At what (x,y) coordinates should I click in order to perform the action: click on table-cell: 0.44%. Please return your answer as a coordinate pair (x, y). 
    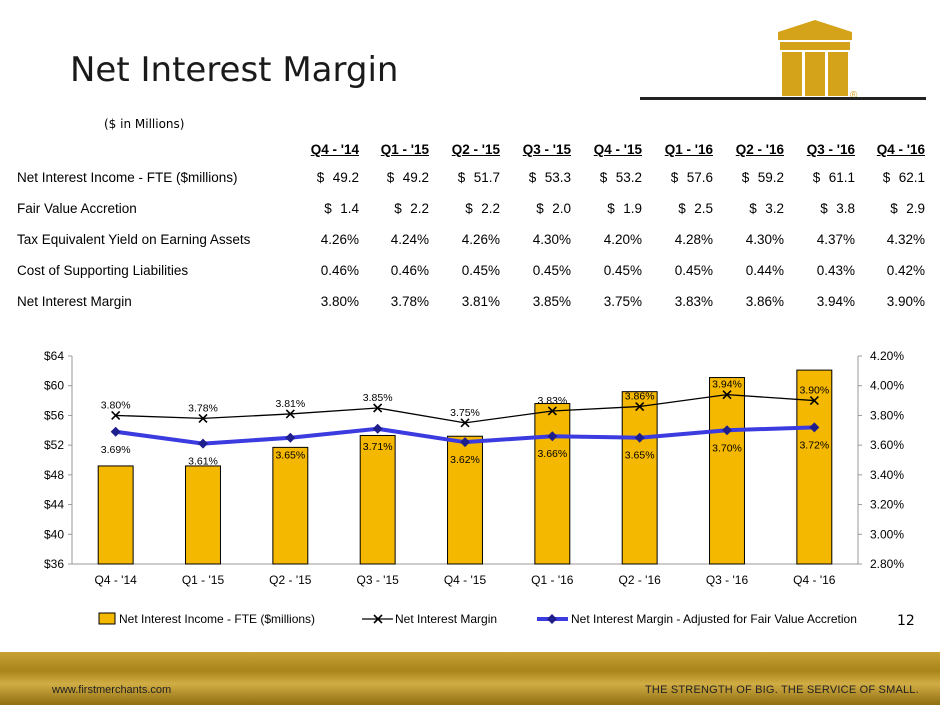
    Looking at the image, I should click on (748, 270).